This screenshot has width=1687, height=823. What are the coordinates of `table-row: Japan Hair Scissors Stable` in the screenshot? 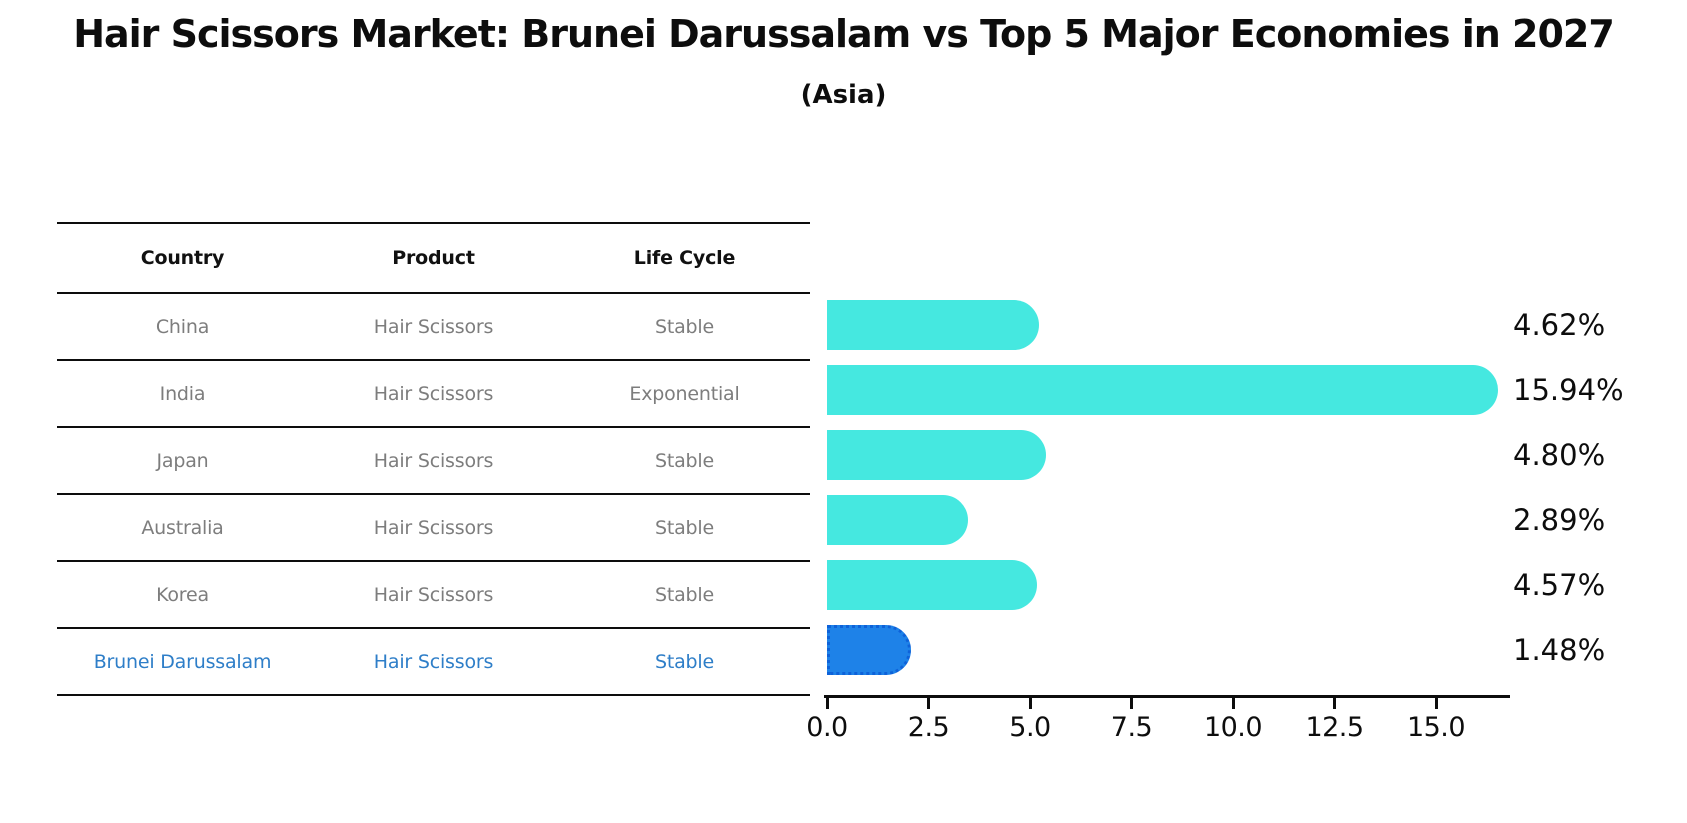 It's located at (433, 459).